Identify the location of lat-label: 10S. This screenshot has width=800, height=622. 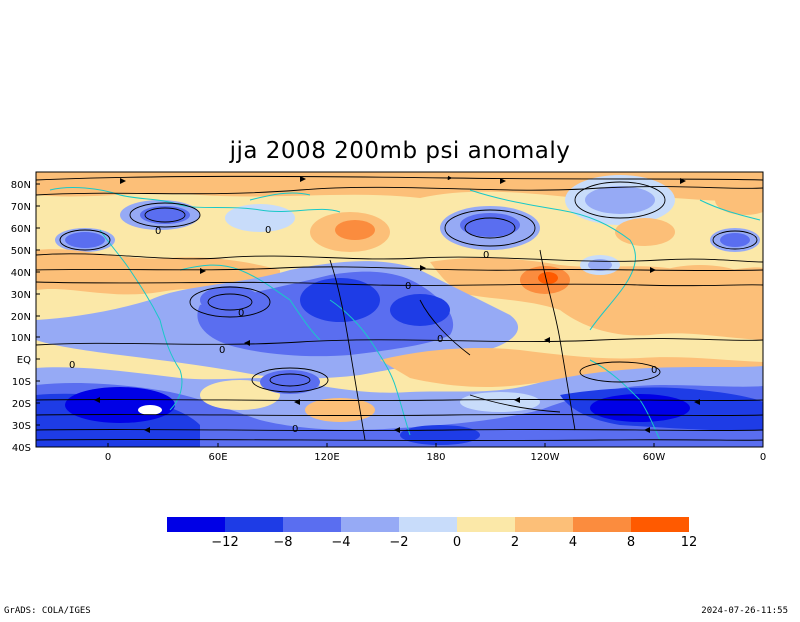
(21, 382).